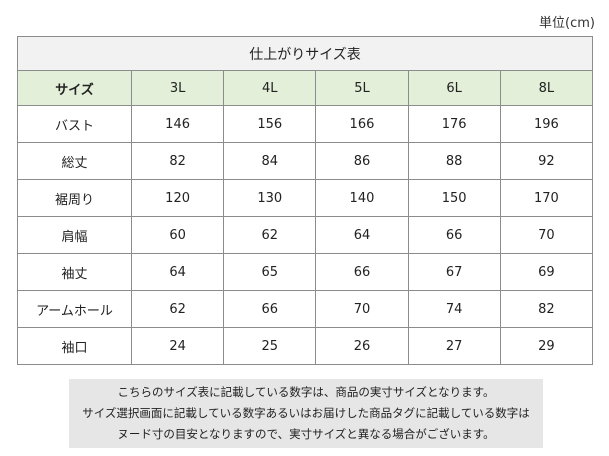 This screenshot has height=456, width=609. Describe the element at coordinates (362, 346) in the screenshot. I see `table-cell: 26` at that location.